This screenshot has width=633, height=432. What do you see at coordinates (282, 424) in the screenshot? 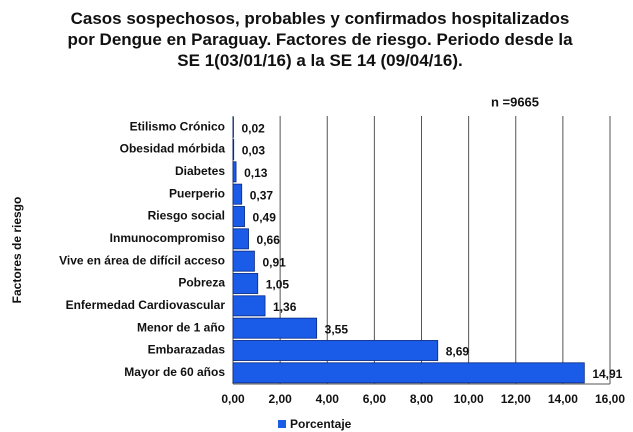
I see `legend-swatch` at bounding box center [282, 424].